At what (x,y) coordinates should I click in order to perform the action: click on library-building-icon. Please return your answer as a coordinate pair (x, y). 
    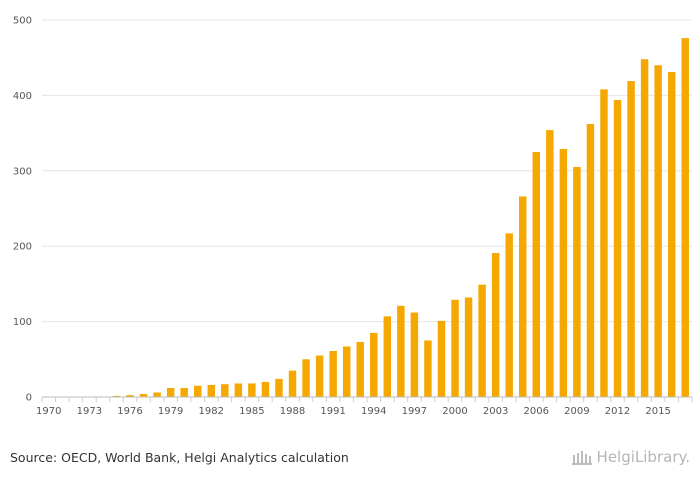
    Looking at the image, I should click on (581, 458).